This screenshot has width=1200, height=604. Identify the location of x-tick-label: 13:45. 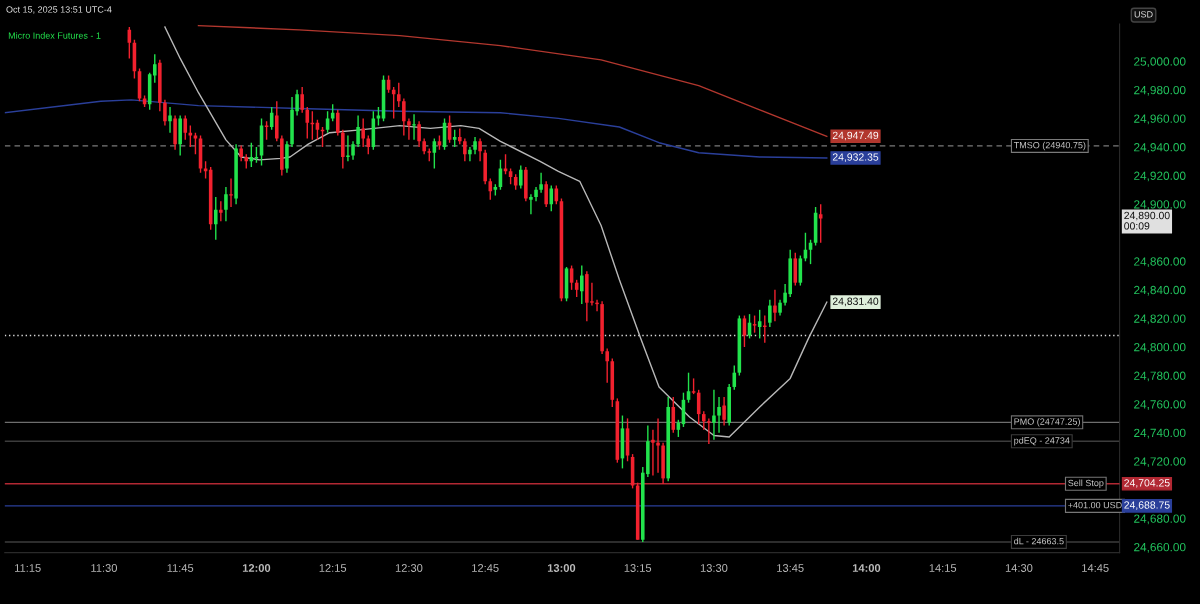
(790, 568).